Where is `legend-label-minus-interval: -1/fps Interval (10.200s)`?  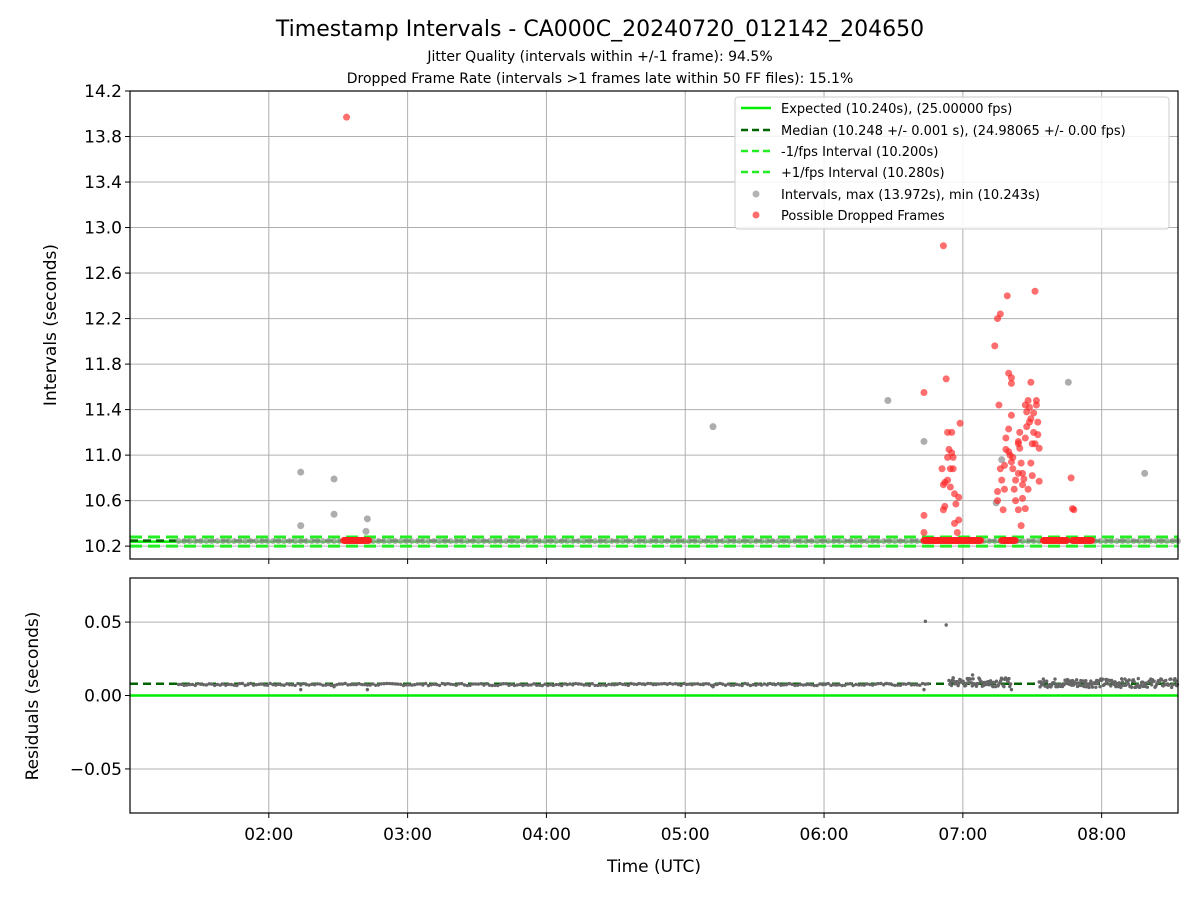
legend-label-minus-interval: -1/fps Interval (10.200s) is located at coordinates (859, 152).